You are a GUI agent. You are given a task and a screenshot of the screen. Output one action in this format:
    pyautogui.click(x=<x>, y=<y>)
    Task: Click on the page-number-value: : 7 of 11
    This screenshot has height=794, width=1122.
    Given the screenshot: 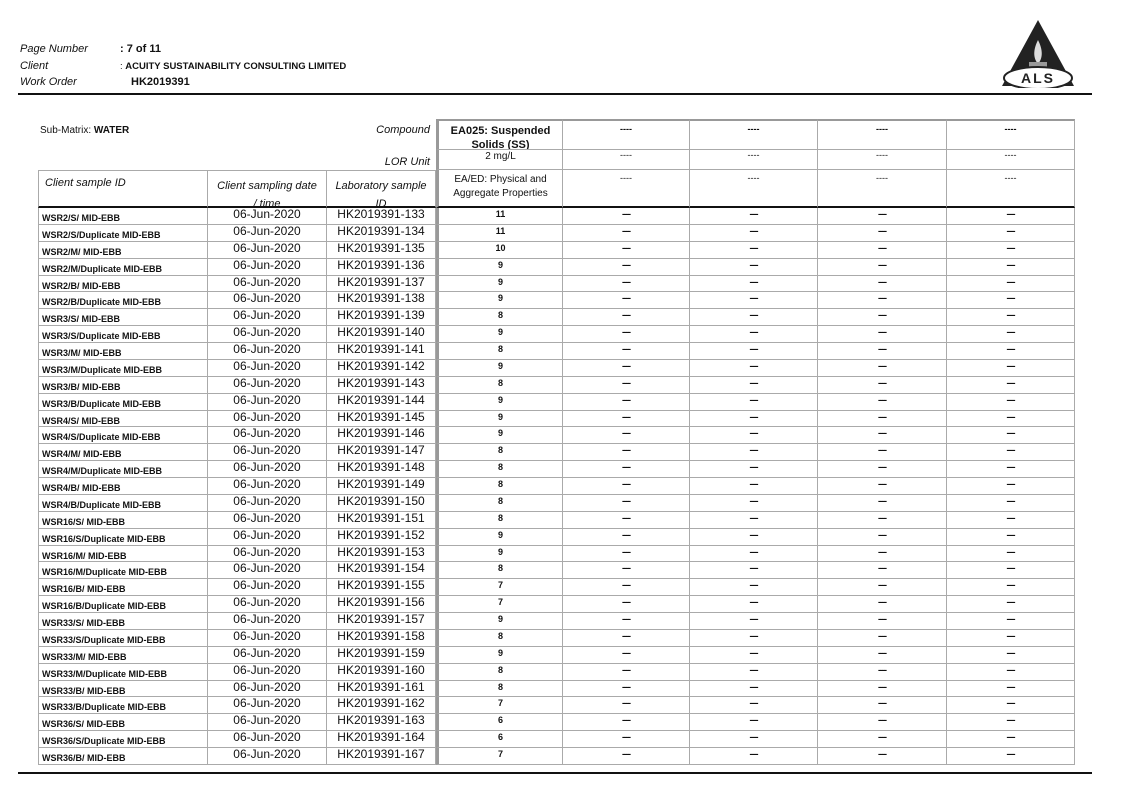 What is the action you would take?
    pyautogui.click(x=140, y=49)
    